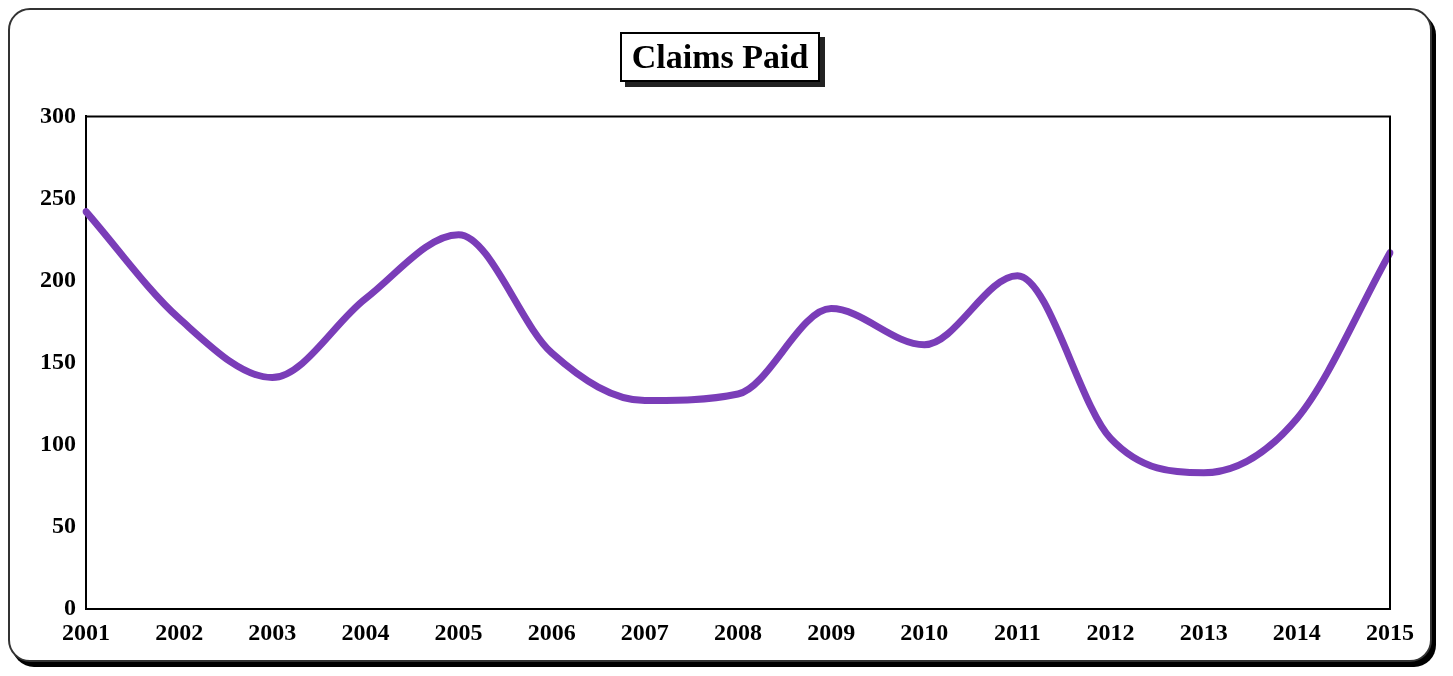  I want to click on x-tick-label: 2003, so click(272, 631).